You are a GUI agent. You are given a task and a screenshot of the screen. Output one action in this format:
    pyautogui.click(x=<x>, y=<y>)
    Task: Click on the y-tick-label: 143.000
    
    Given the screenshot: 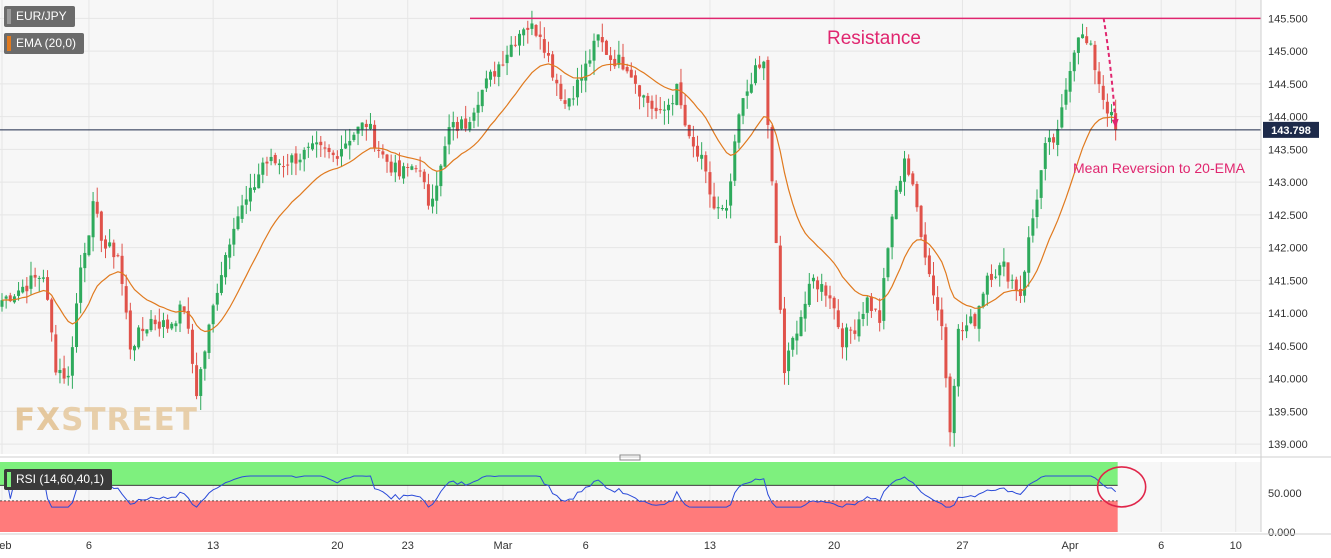 What is the action you would take?
    pyautogui.click(x=1288, y=183)
    